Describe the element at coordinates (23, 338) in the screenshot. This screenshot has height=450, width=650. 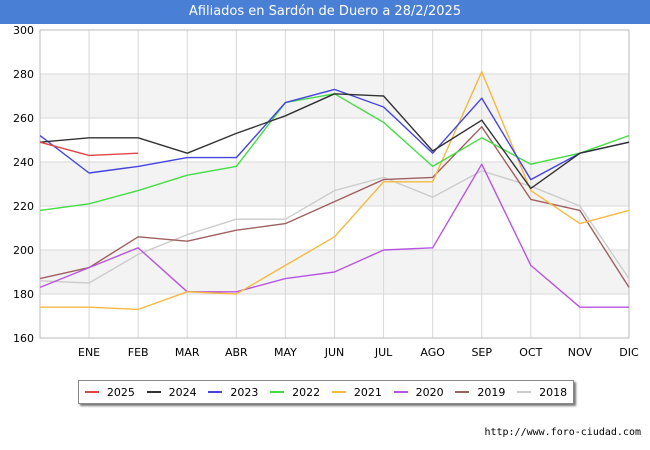
I see `y-tick-label: 160` at that location.